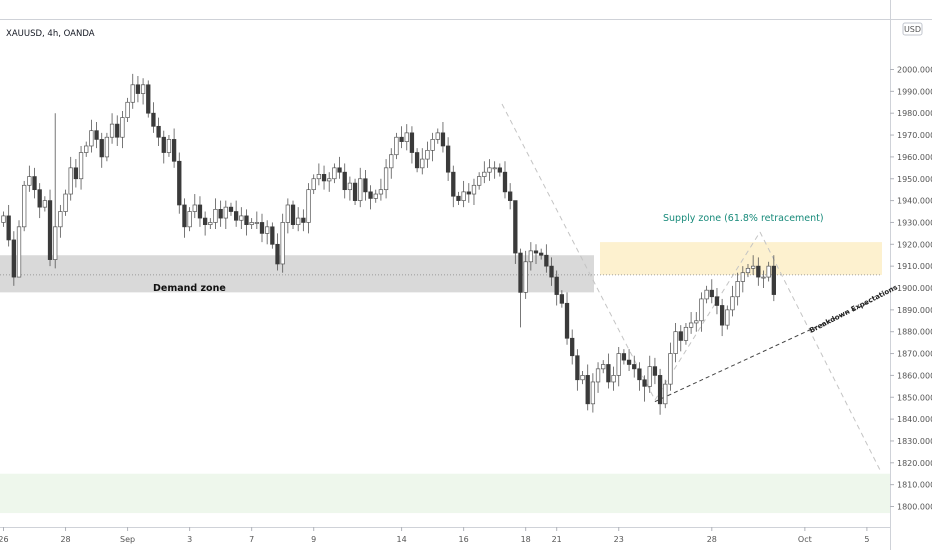  I want to click on y-tick-label: 1970.000, so click(914, 135).